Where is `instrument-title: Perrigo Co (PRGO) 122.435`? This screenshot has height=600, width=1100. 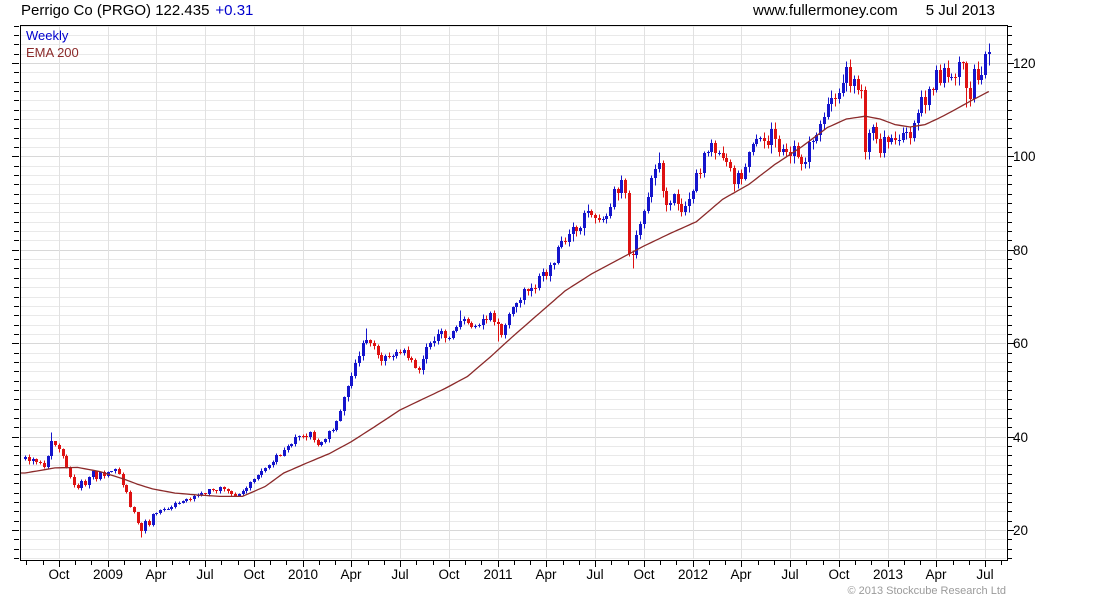
instrument-title: Perrigo Co (PRGO) 122.435 is located at coordinates (115, 10).